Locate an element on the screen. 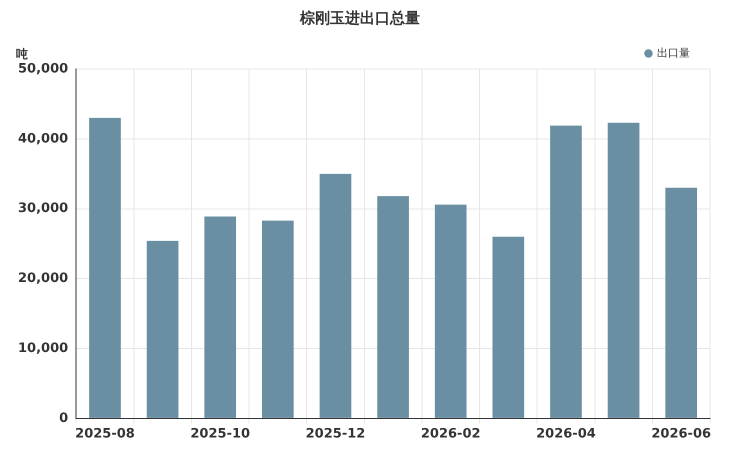 The width and height of the screenshot is (750, 450). y-tick-label: 0 is located at coordinates (63, 418).